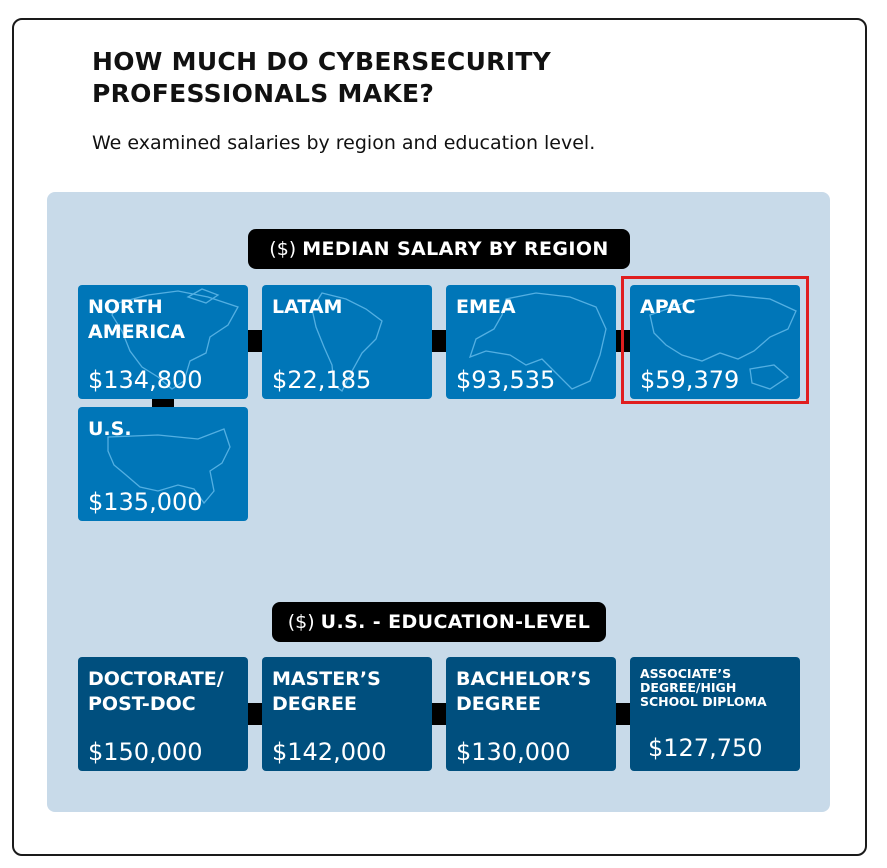  I want to click on region-tile-apac: APAC $59,379, so click(715, 342).